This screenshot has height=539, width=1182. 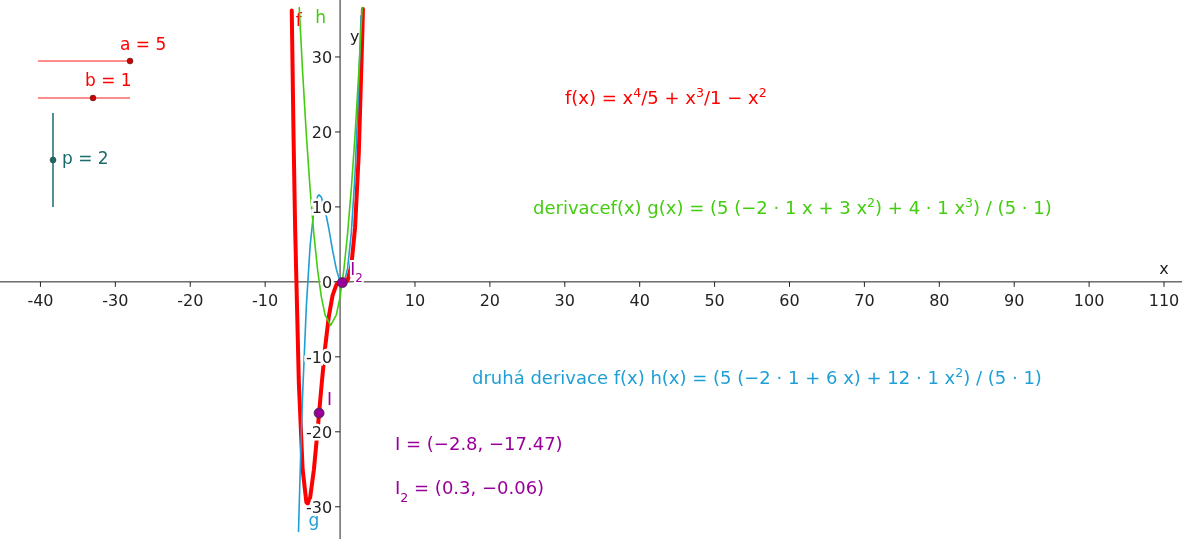 I want to click on x-tick-label: 90, so click(x=1014, y=300).